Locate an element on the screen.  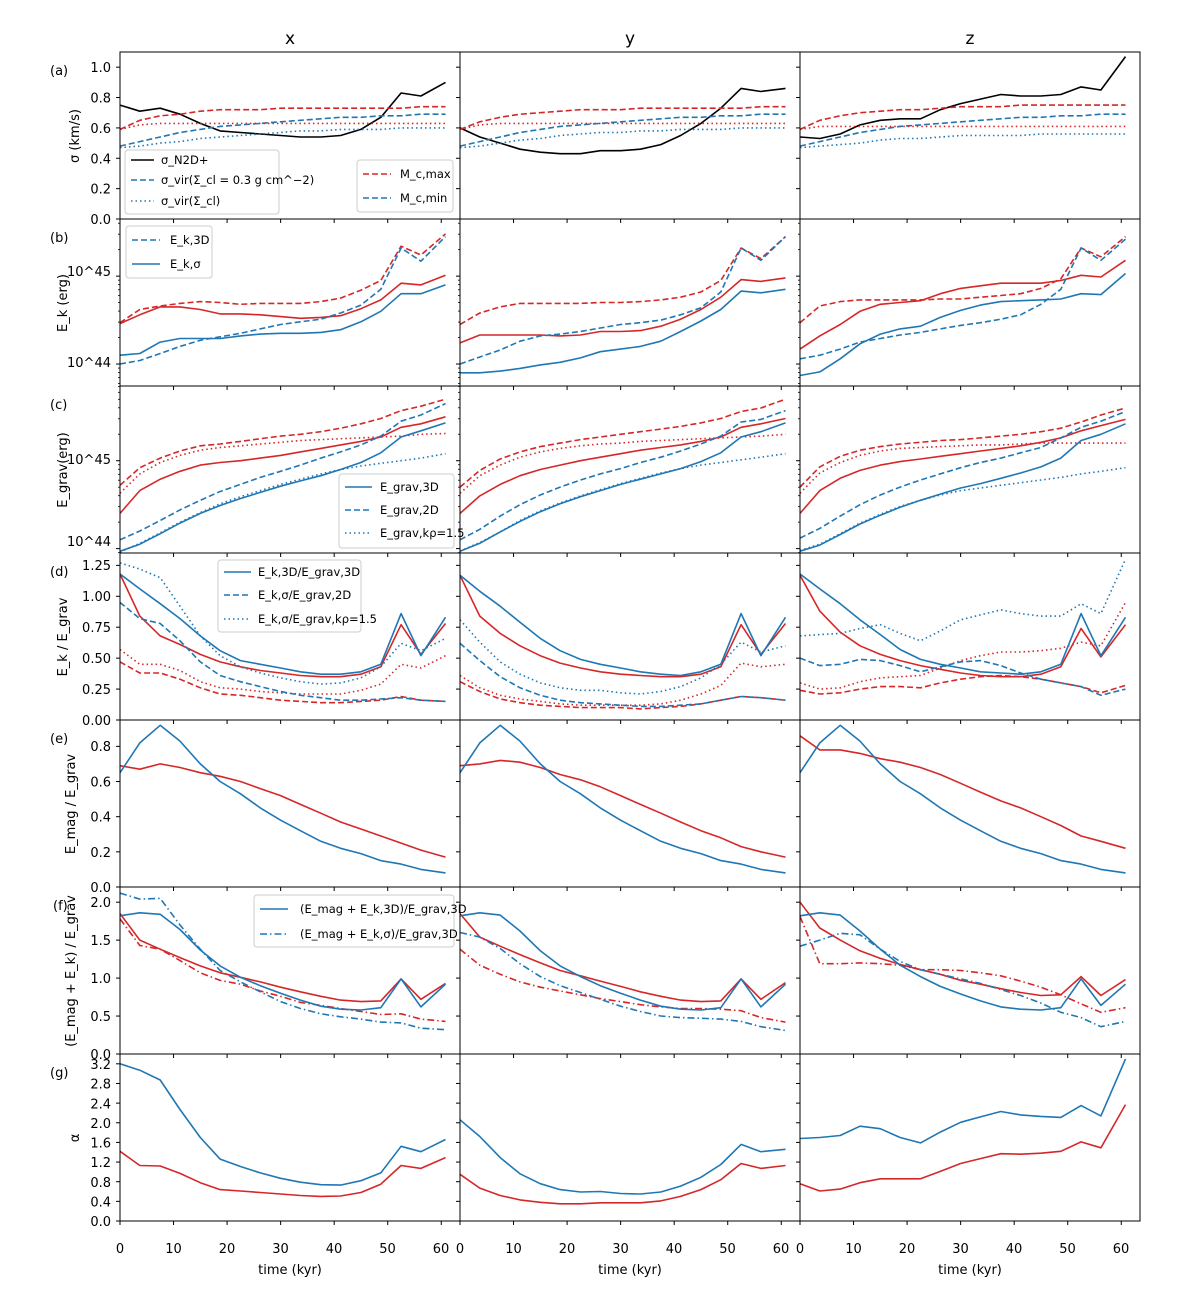
y-axis-label-c: E_grav(erg) is located at coordinates (63, 469).